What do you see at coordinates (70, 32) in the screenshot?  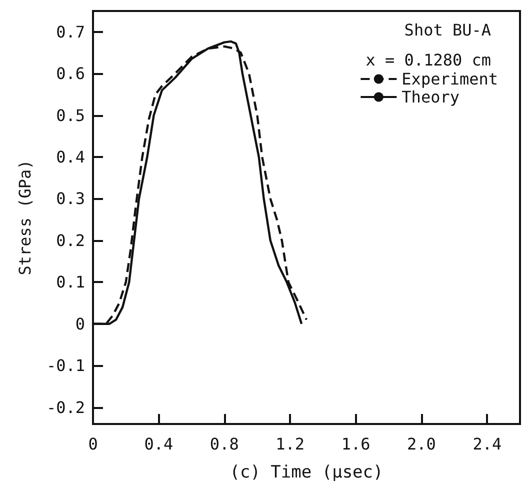 I see `y-tick-label: 0.7` at bounding box center [70, 32].